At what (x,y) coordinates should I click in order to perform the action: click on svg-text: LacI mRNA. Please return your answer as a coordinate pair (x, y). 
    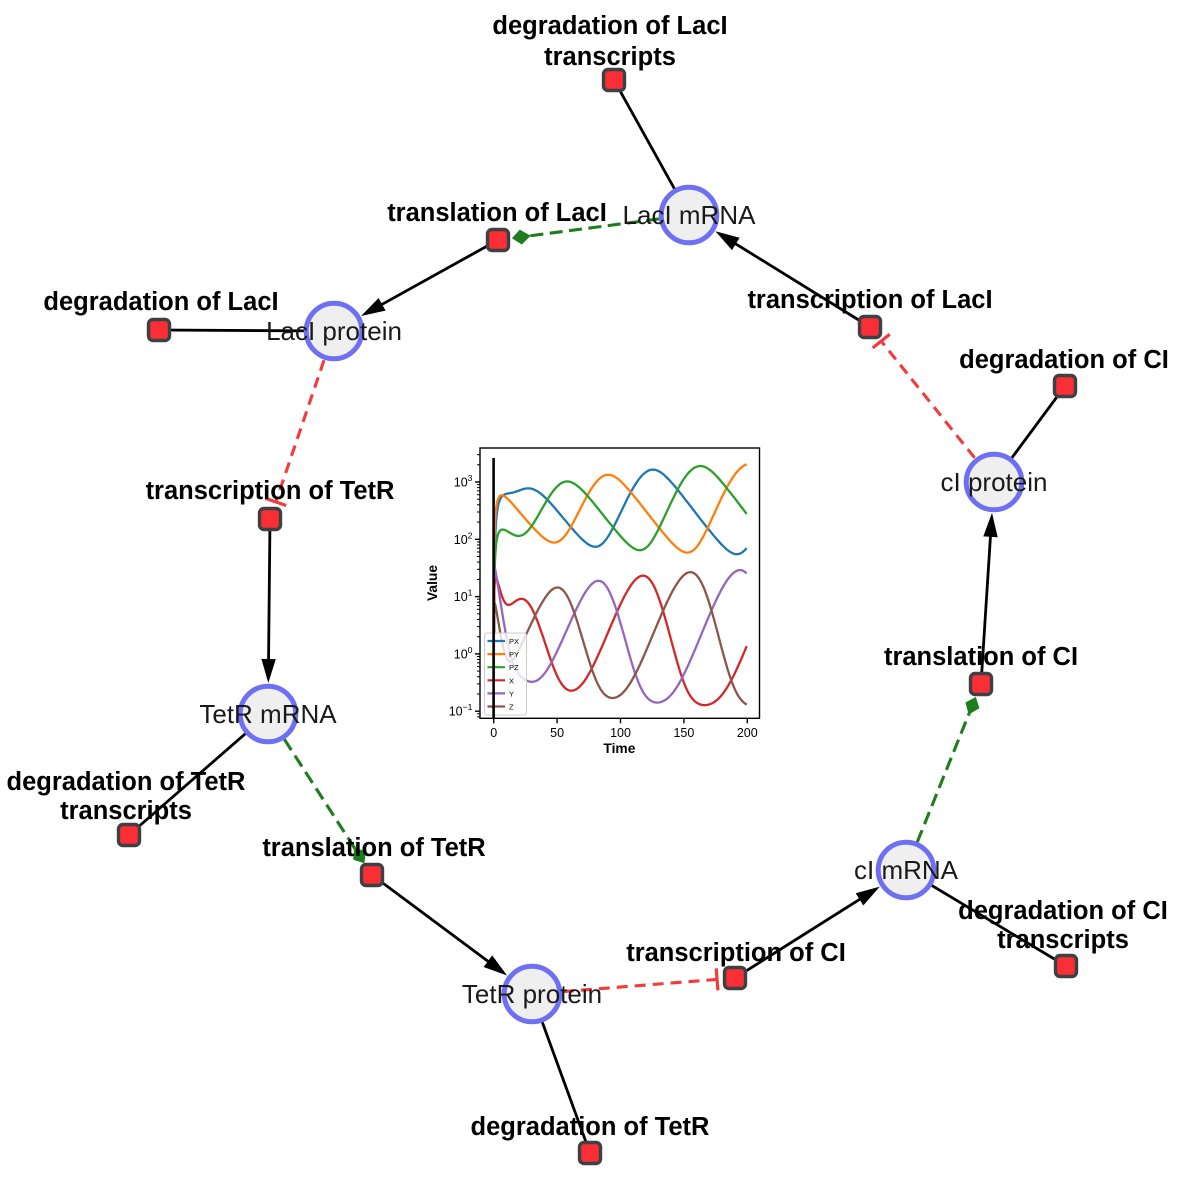
    Looking at the image, I should click on (690, 215).